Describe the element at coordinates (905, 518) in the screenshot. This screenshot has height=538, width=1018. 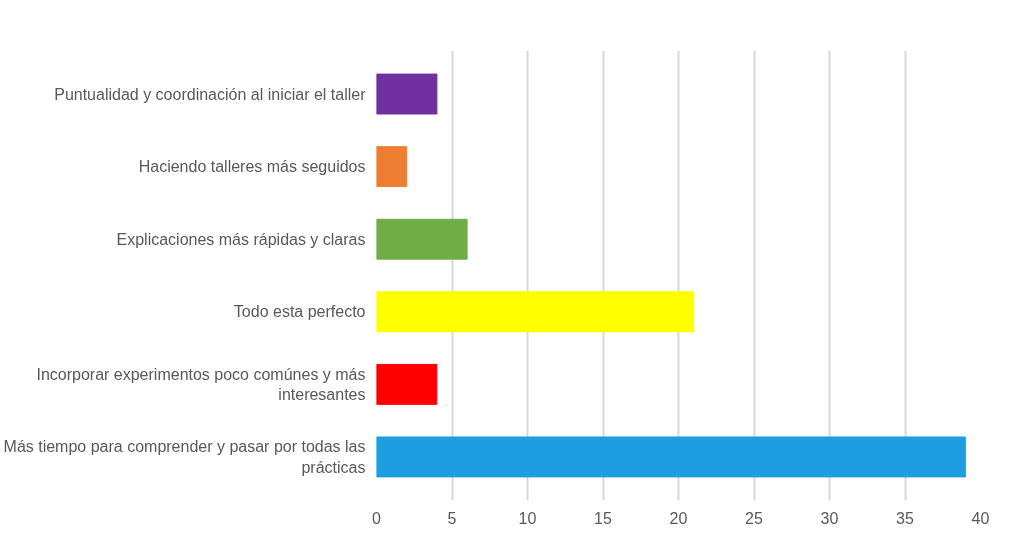
I see `x-tick-label: 35` at that location.